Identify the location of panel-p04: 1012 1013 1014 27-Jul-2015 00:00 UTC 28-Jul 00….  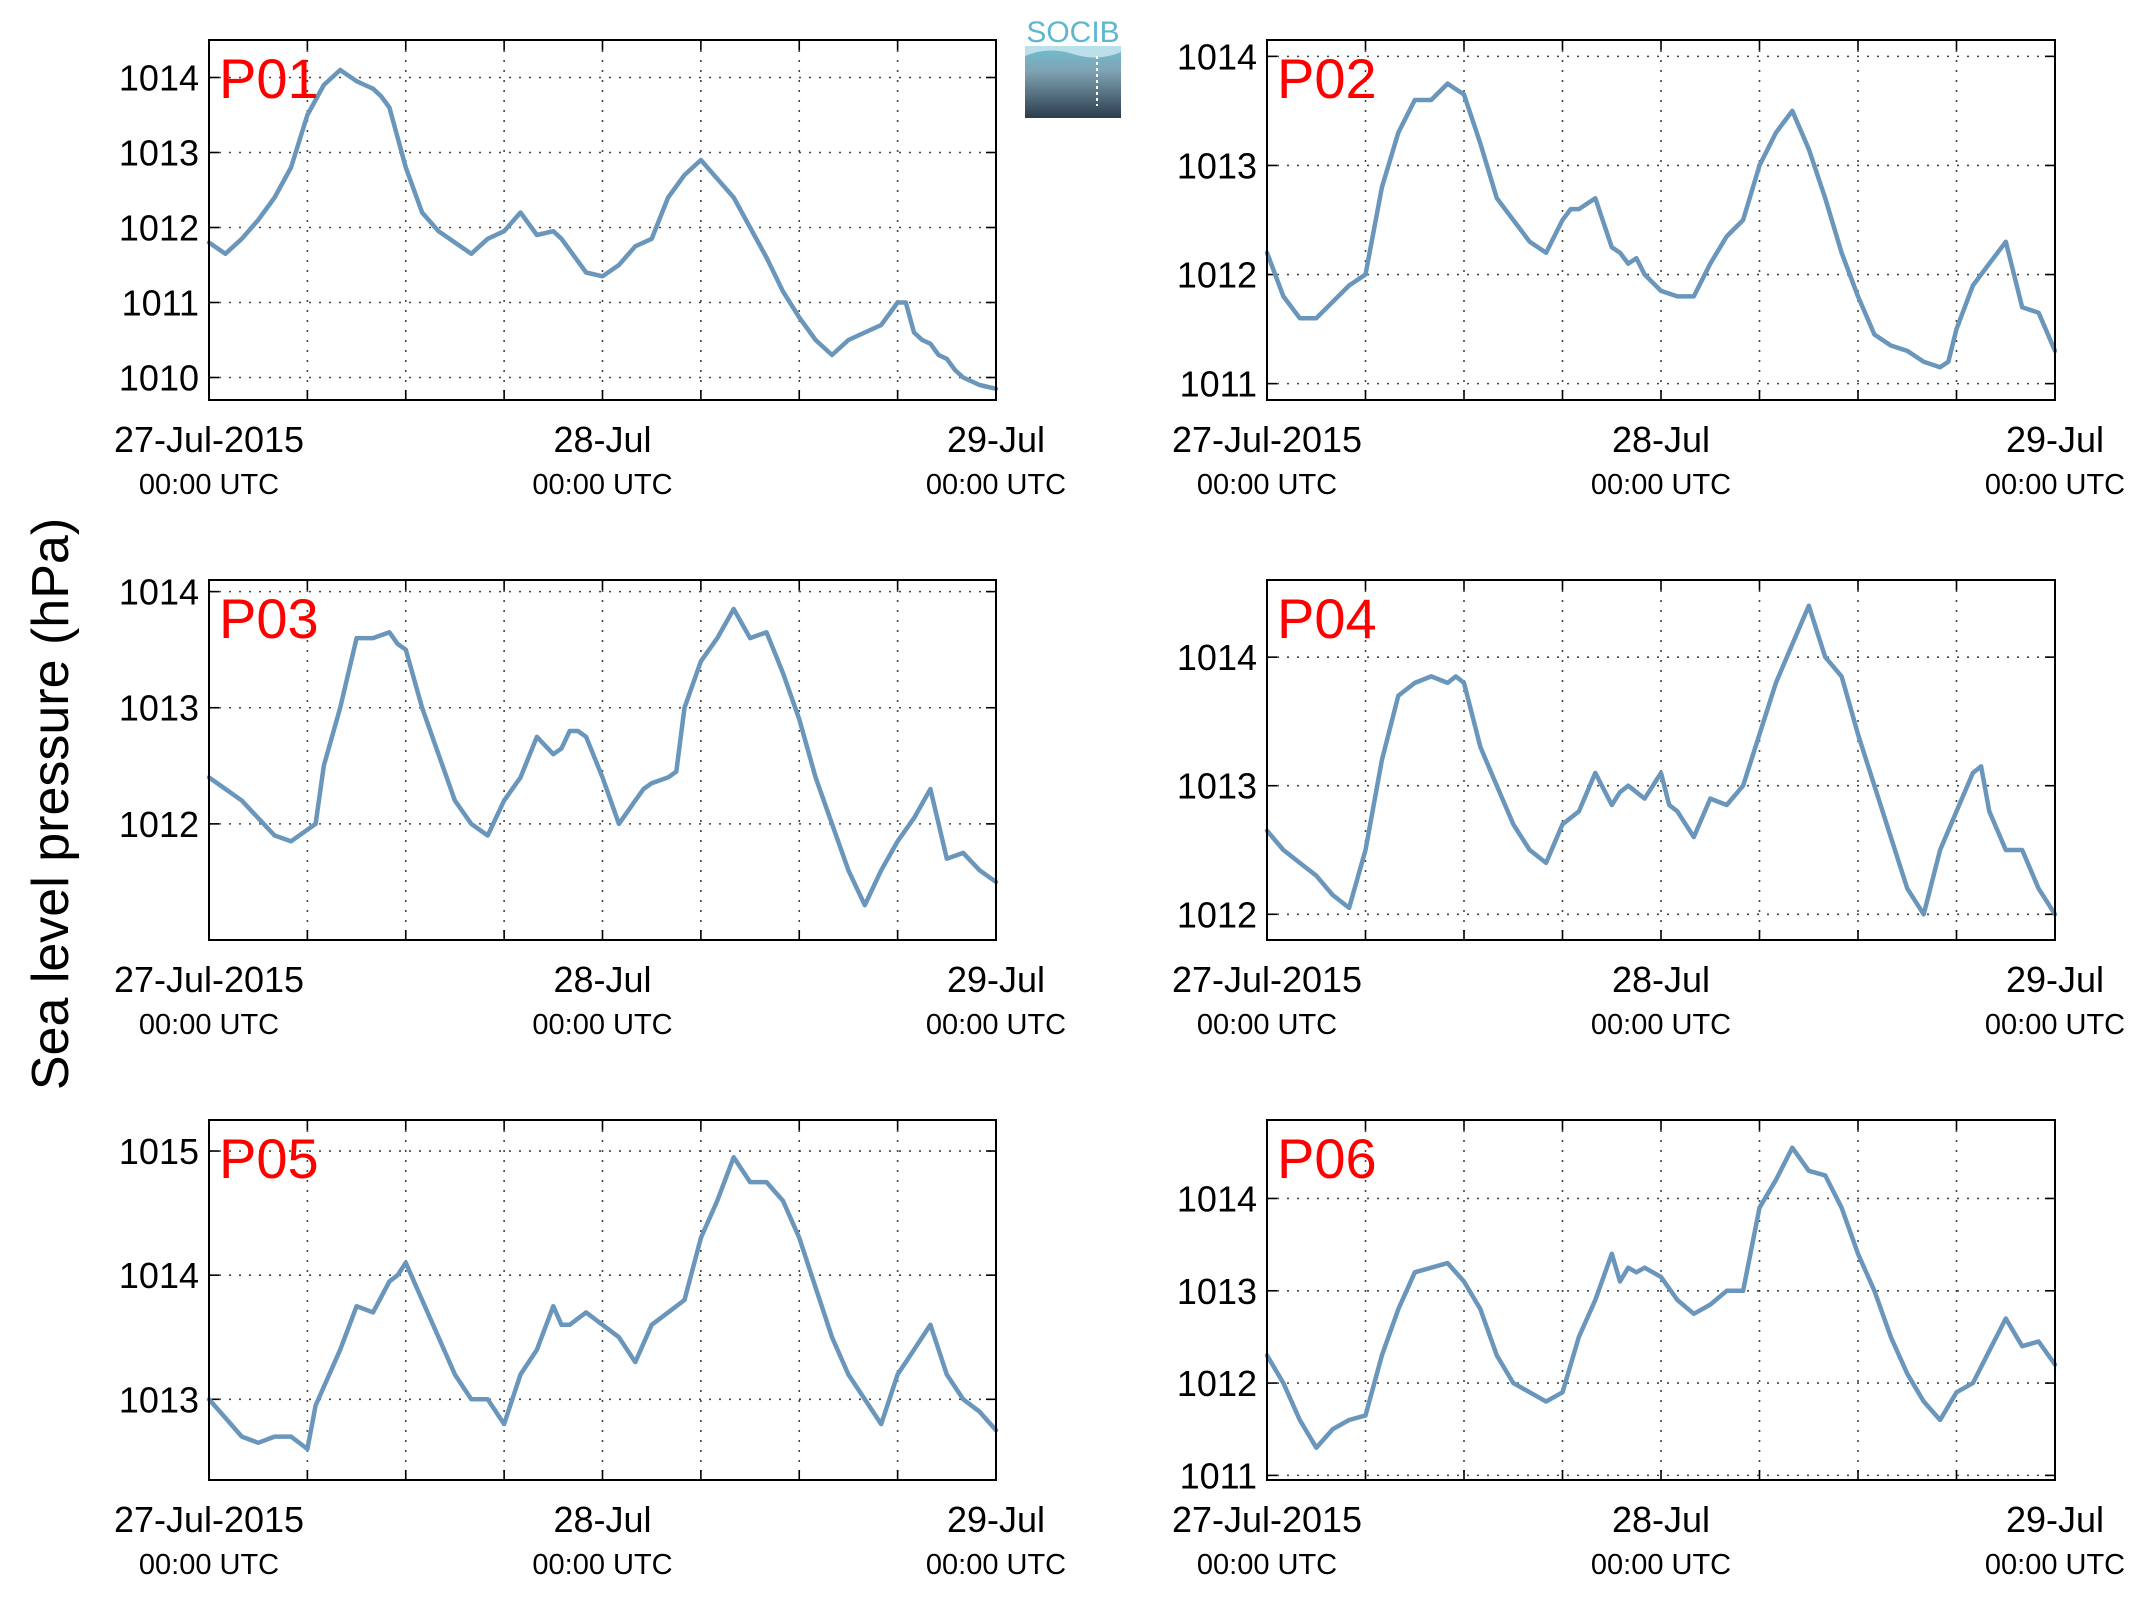
(1648, 810).